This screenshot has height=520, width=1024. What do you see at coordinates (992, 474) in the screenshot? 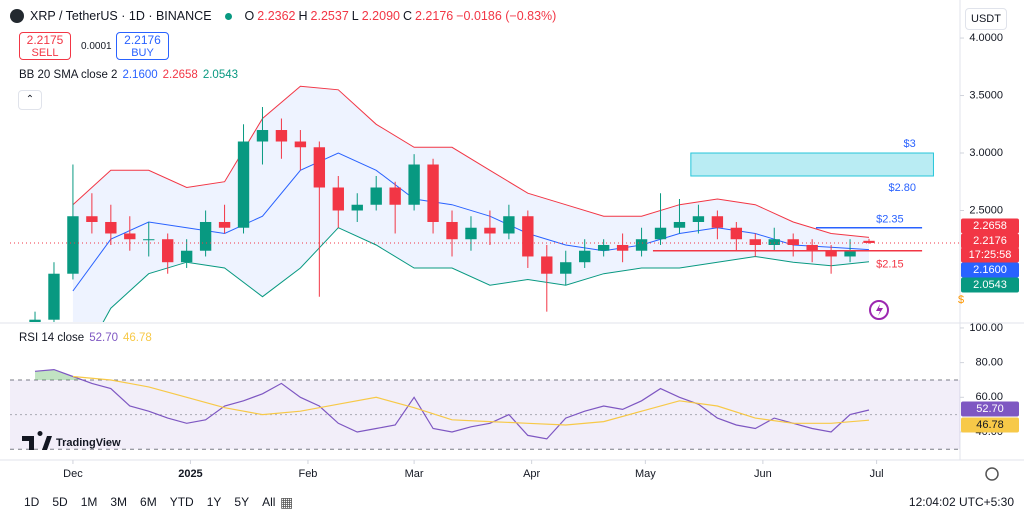
I see `settings-icon` at bounding box center [992, 474].